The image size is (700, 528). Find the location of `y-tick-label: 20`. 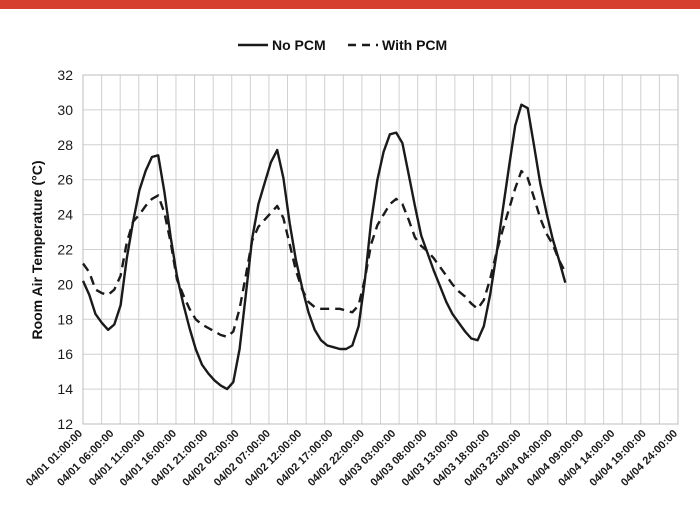

y-tick-label: 20 is located at coordinates (65, 284).